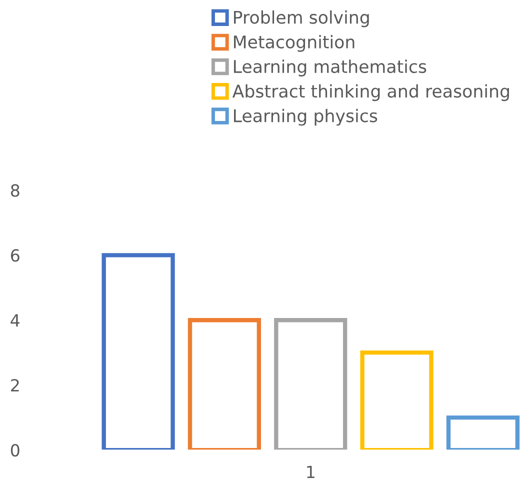 This screenshot has width=520, height=494. What do you see at coordinates (15, 450) in the screenshot?
I see `y-tick-label: 0` at bounding box center [15, 450].